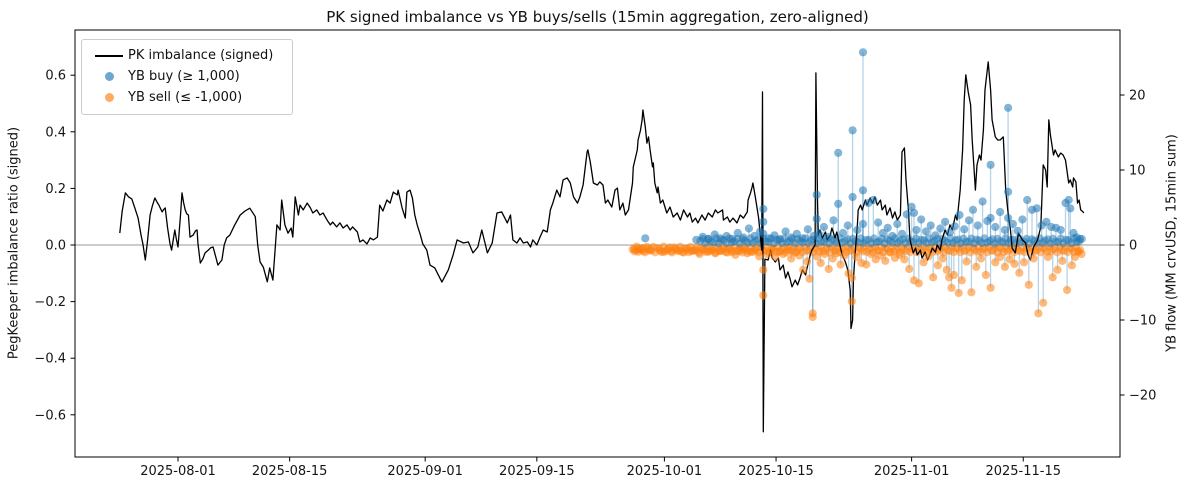 Image resolution: width=1189 pixels, height=494 pixels. I want to click on y-right-tick-label: 20, so click(1137, 96).